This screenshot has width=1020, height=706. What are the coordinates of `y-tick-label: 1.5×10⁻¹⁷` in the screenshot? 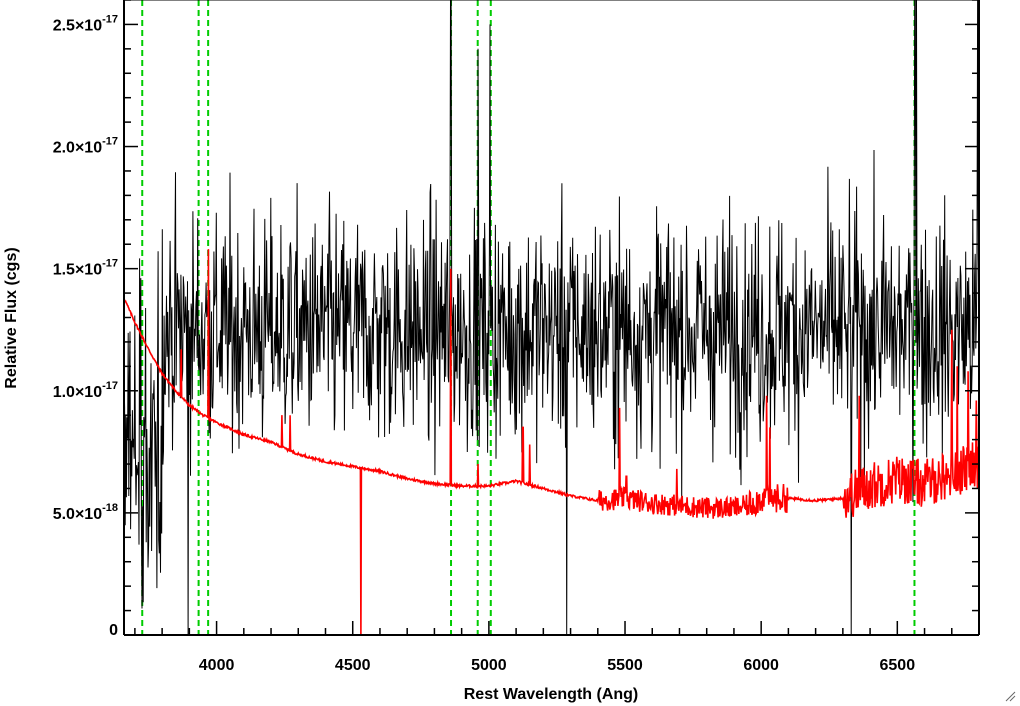 It's located at (85, 268).